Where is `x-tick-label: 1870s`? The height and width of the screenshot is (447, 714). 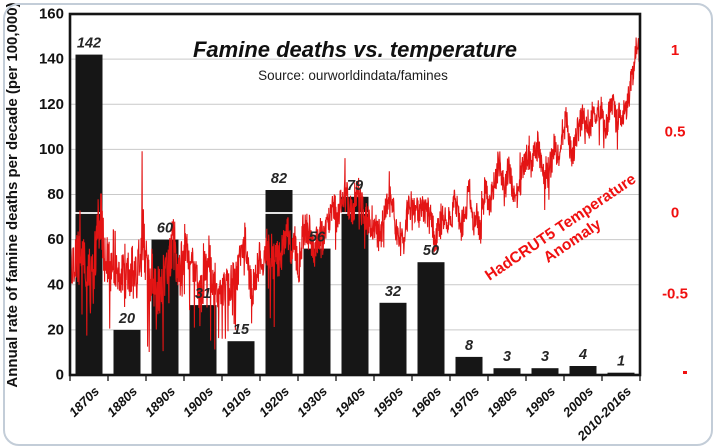 x-tick-label: 1870s is located at coordinates (84, 402).